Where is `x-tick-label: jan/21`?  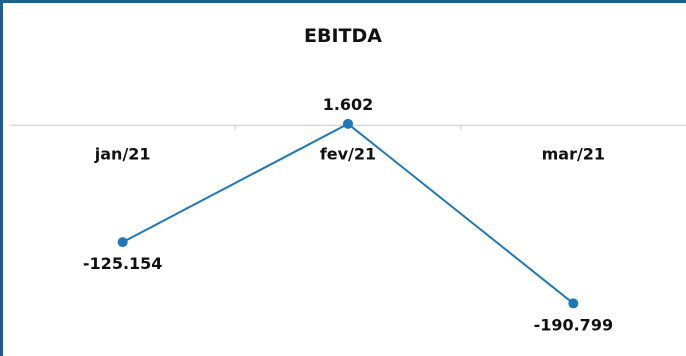
x-tick-label: jan/21 is located at coordinates (122, 153).